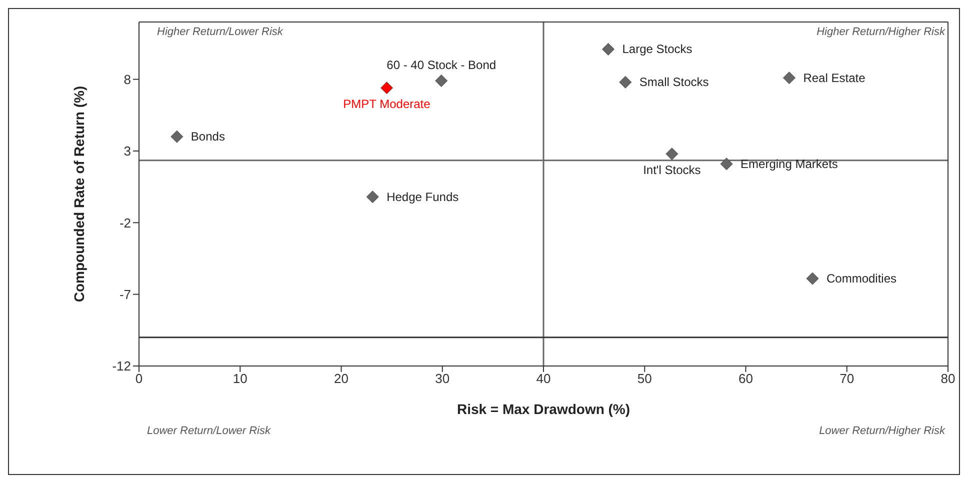 The height and width of the screenshot is (480, 966). What do you see at coordinates (861, 279) in the screenshot?
I see `series-label: Commodities` at bounding box center [861, 279].